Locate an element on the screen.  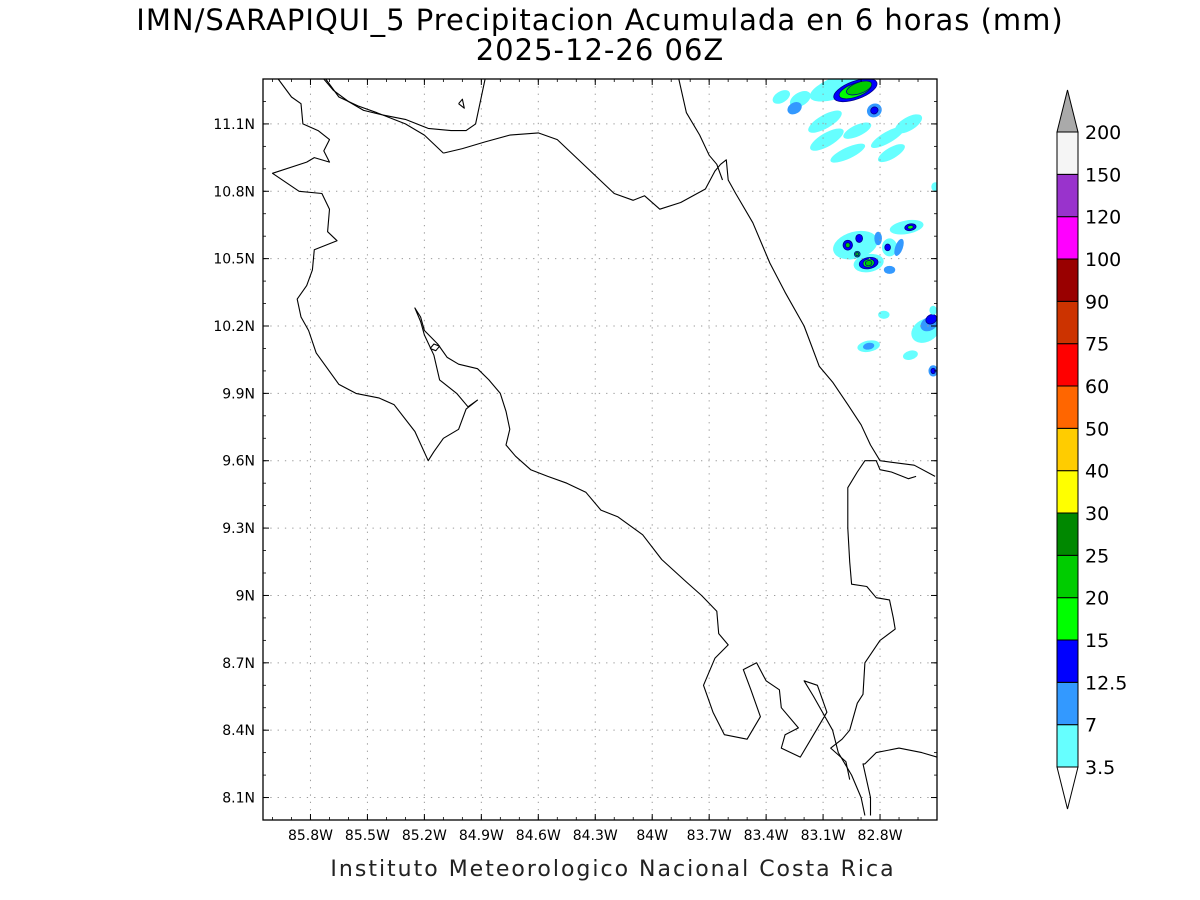
lon-tick-label: 82.8W is located at coordinates (880, 836).